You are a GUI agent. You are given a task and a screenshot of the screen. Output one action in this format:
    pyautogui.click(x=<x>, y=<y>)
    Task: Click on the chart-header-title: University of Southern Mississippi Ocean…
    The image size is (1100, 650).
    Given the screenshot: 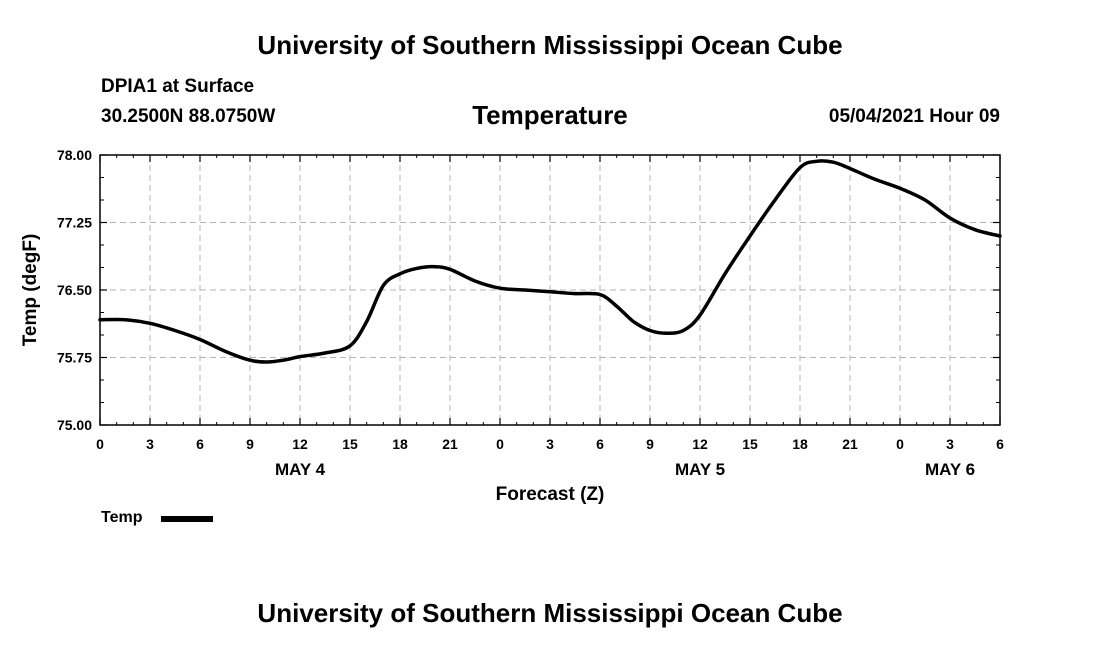 What is the action you would take?
    pyautogui.click(x=550, y=45)
    